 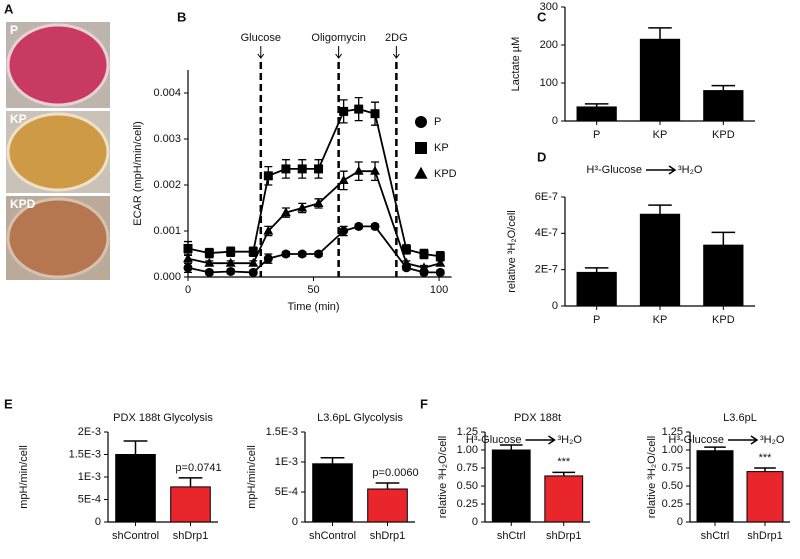 What do you see at coordinates (672, 504) in the screenshot?
I see `y-tick-label: 0.25` at bounding box center [672, 504].